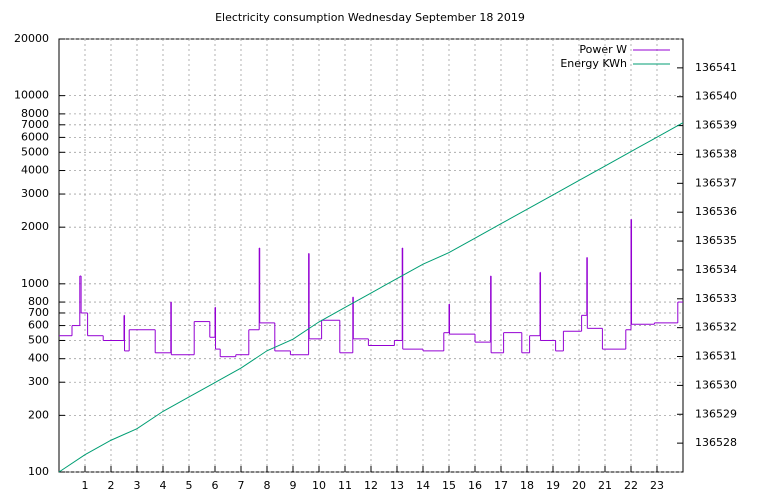 The height and width of the screenshot is (500, 768). Describe the element at coordinates (716, 67) in the screenshot. I see `y2-tick-label: 136541` at that location.